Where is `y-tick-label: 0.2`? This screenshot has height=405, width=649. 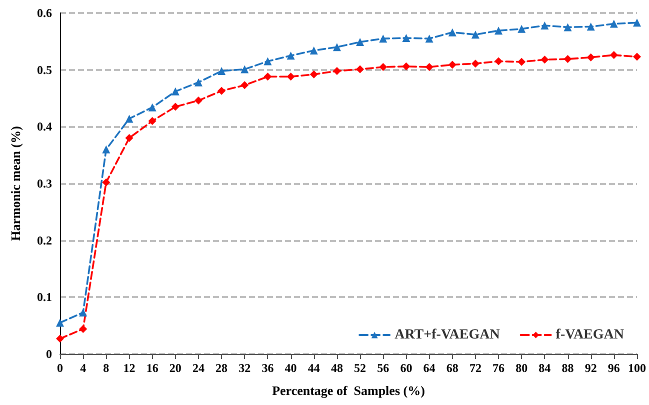
y-tick-label: 0.2 is located at coordinates (44, 240).